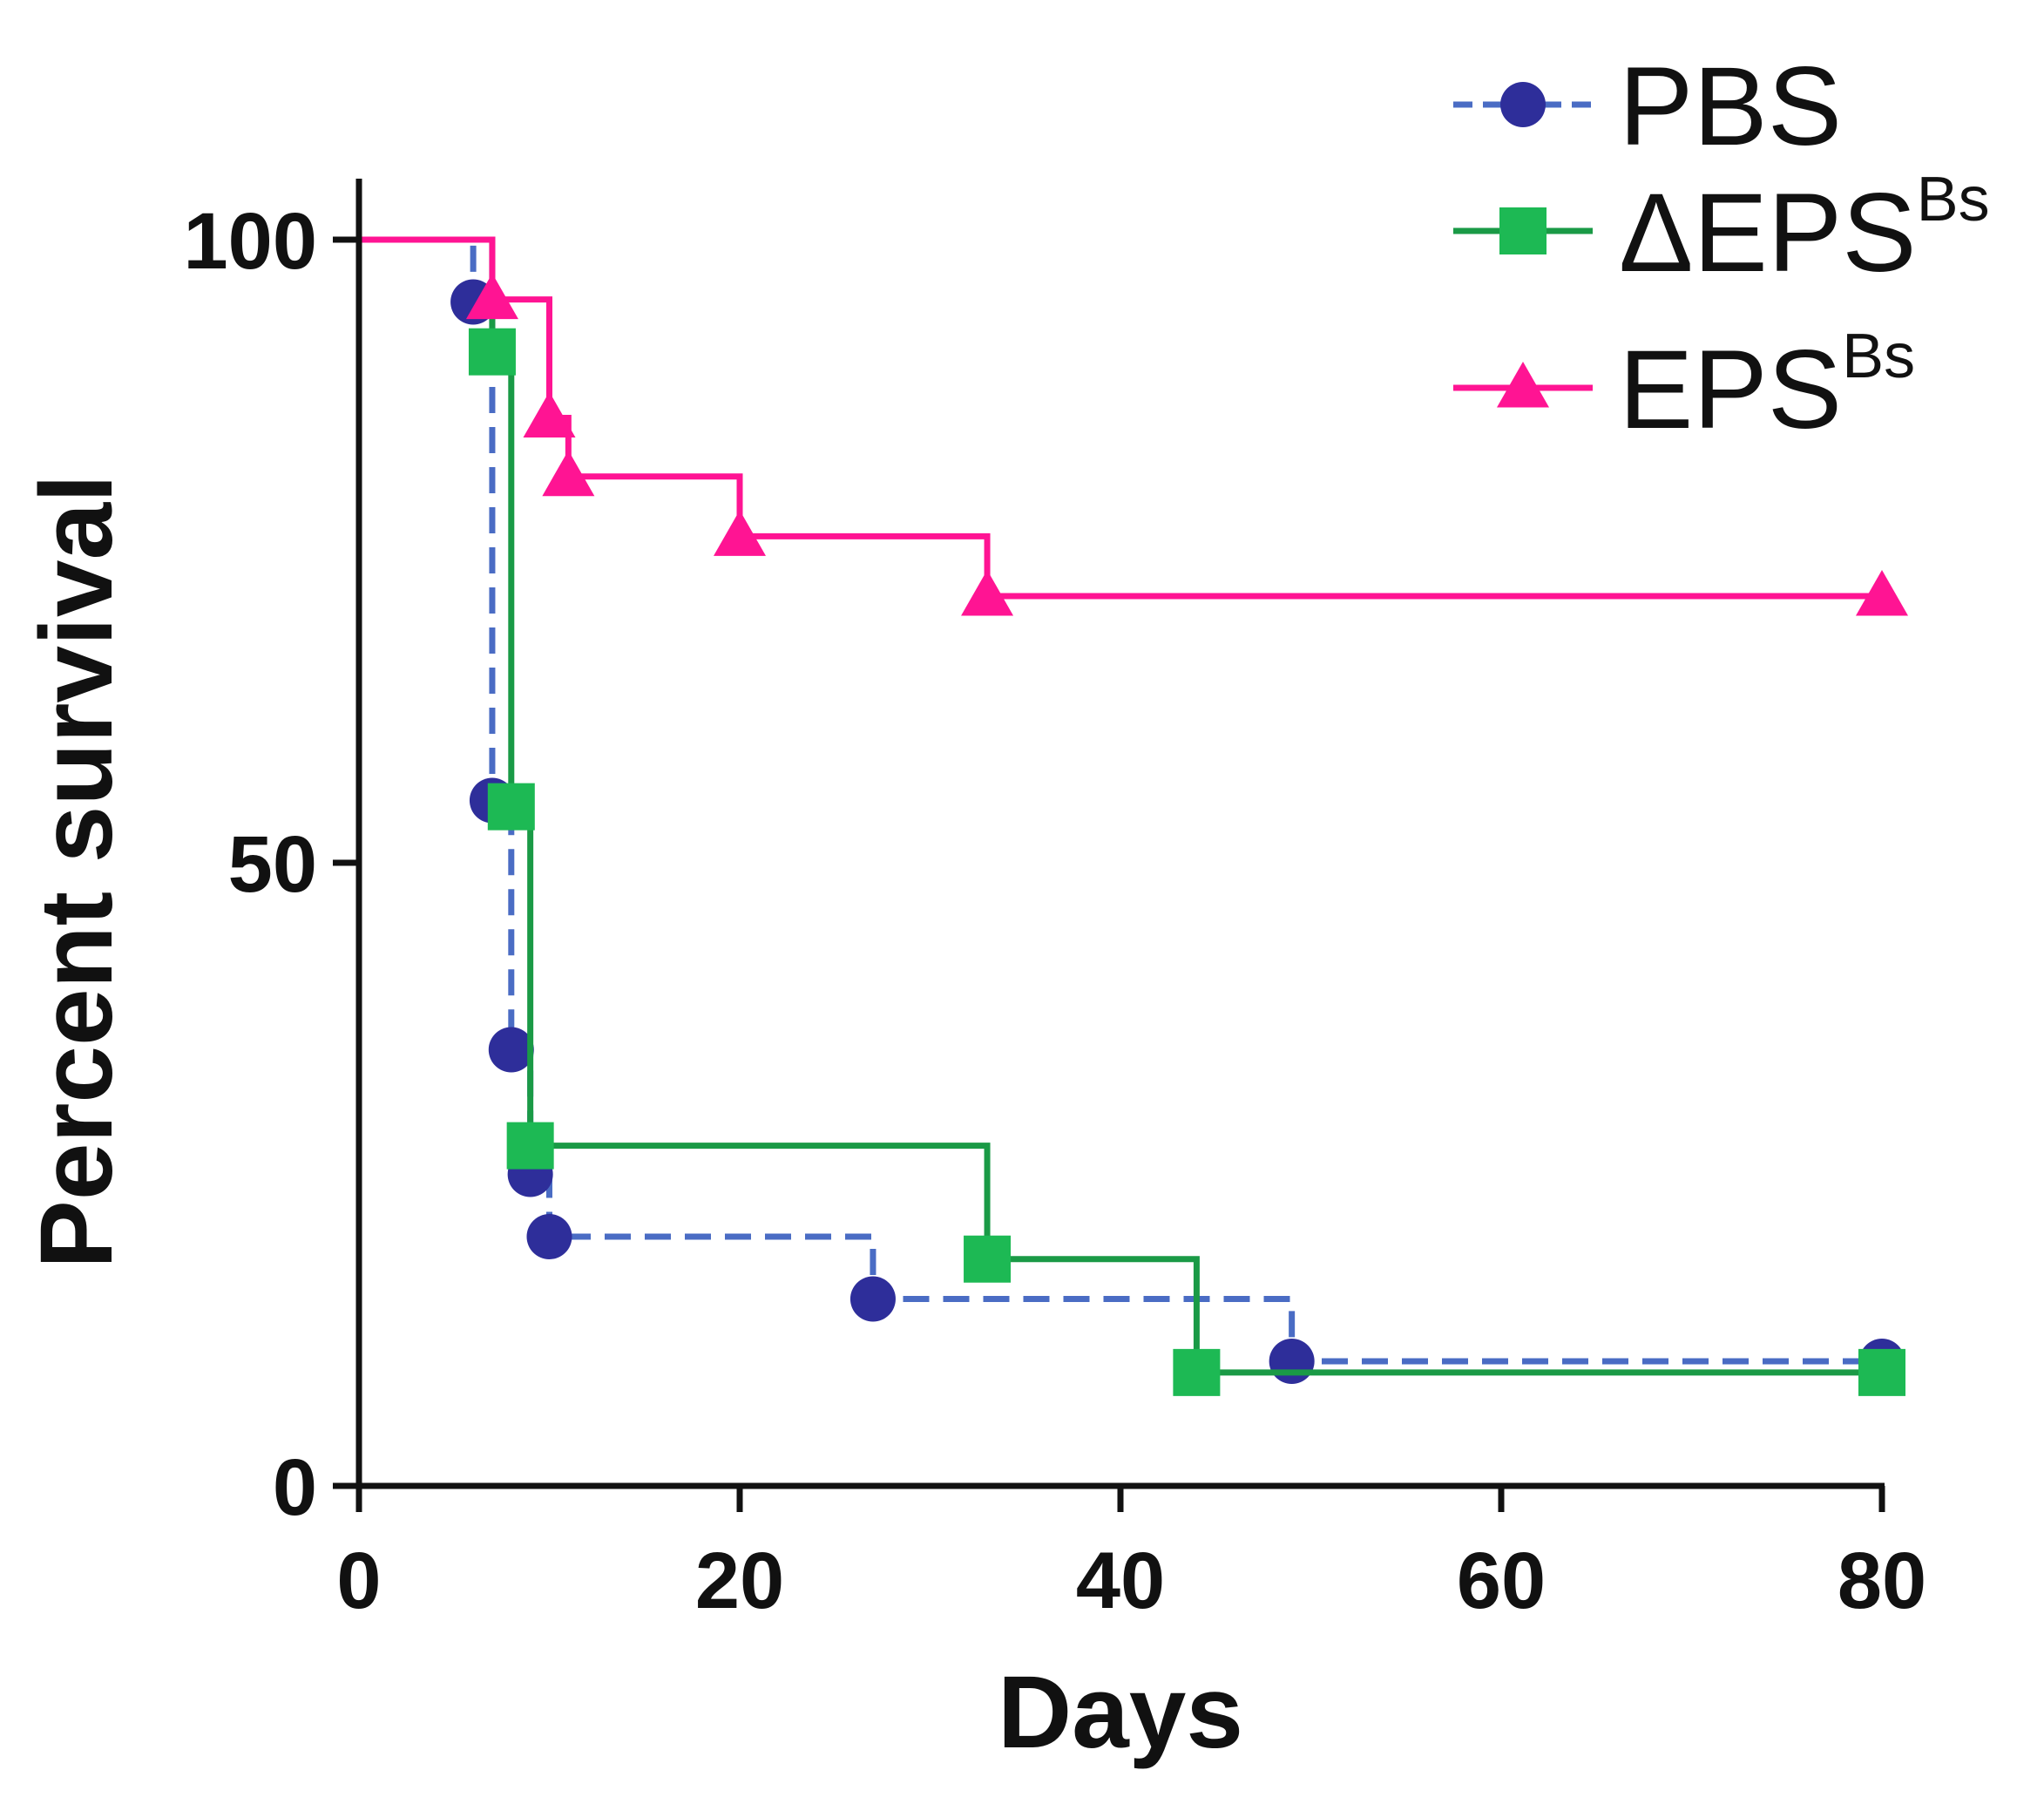 Image resolution: width=2044 pixels, height=1804 pixels. Describe the element at coordinates (1731, 106) in the screenshot. I see `legend-label: PBS` at that location.